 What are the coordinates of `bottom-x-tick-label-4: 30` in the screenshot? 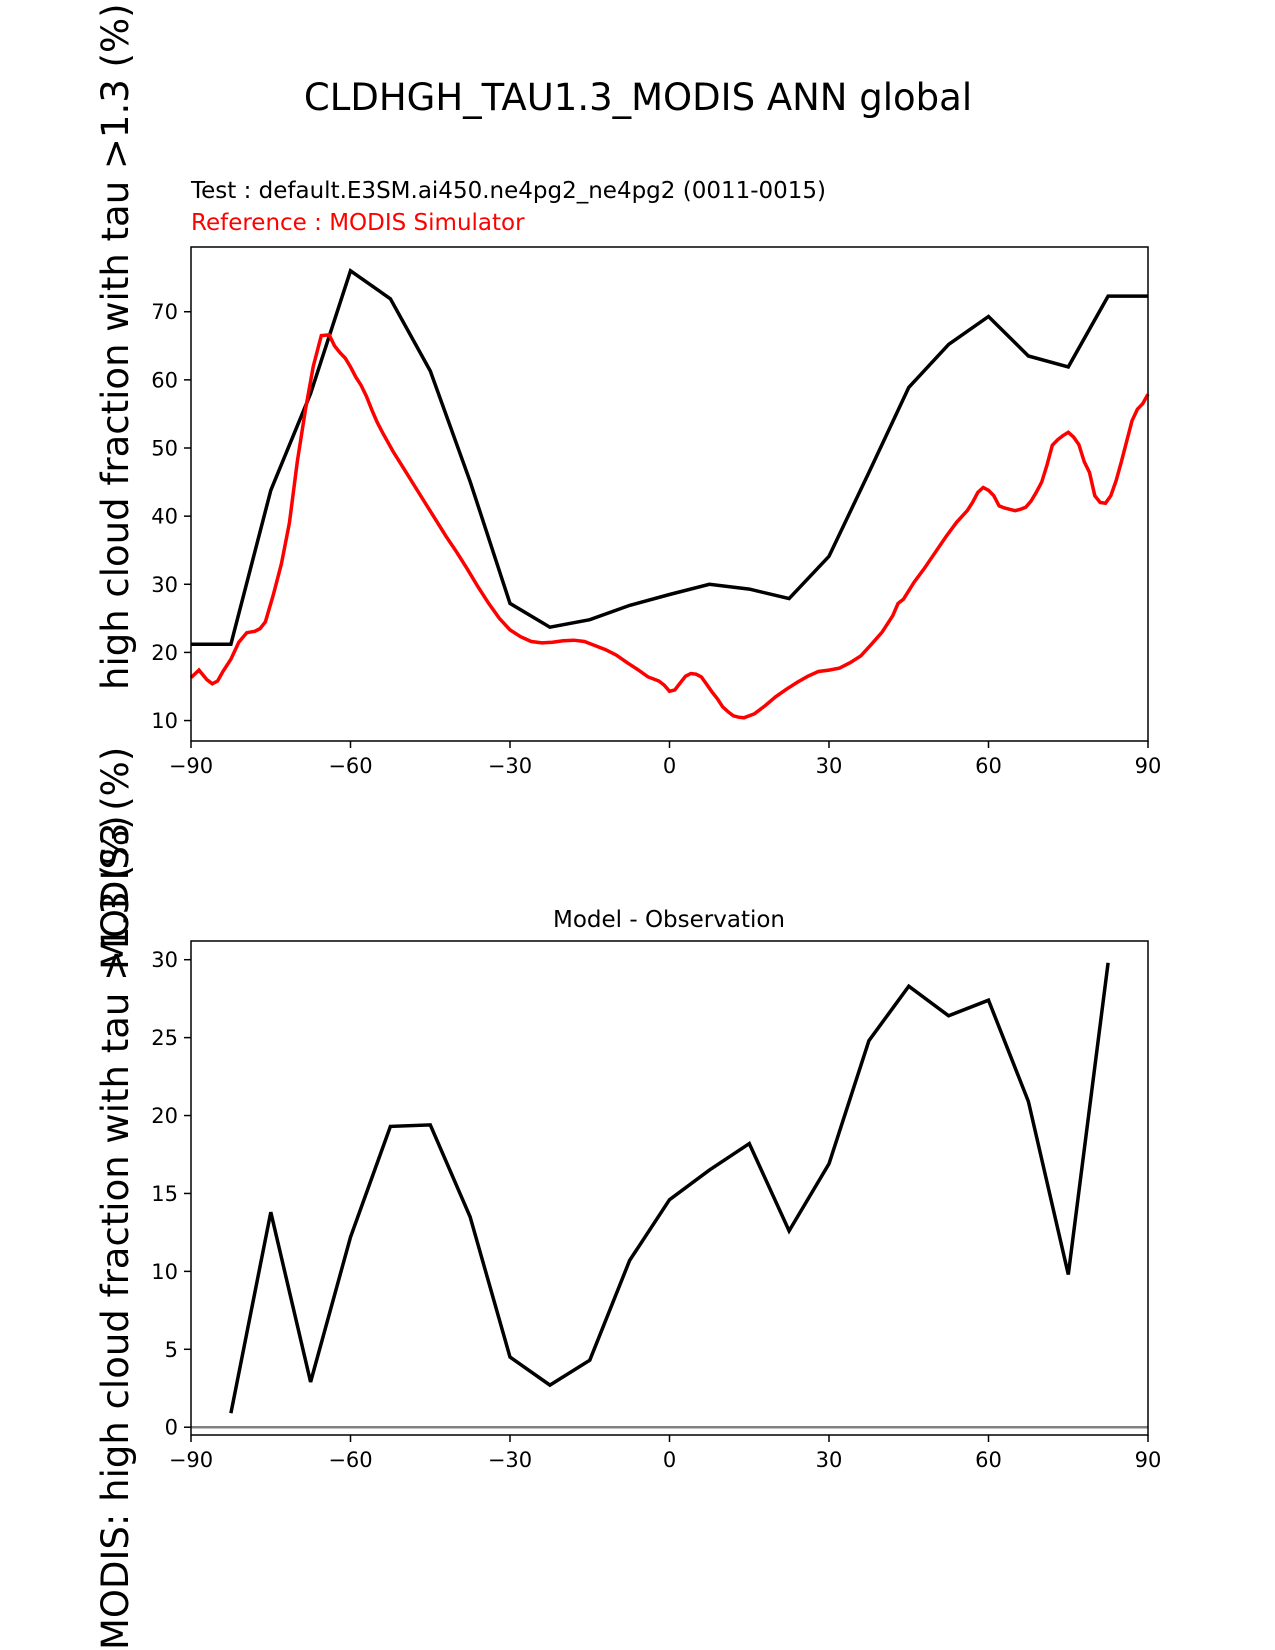 It's located at (829, 1460).